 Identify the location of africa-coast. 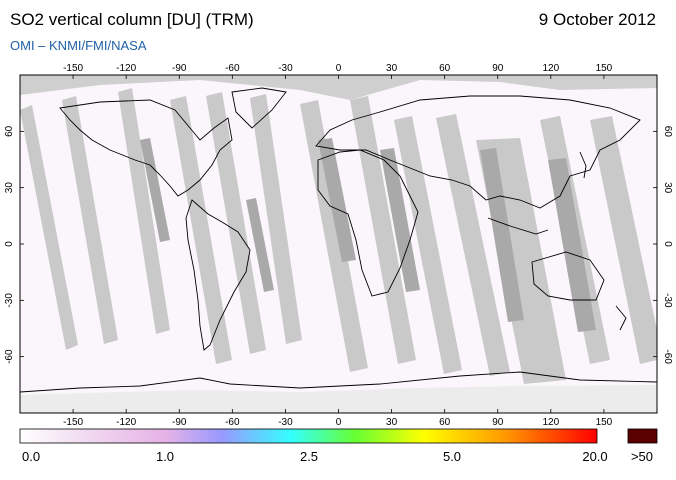
(368, 223).